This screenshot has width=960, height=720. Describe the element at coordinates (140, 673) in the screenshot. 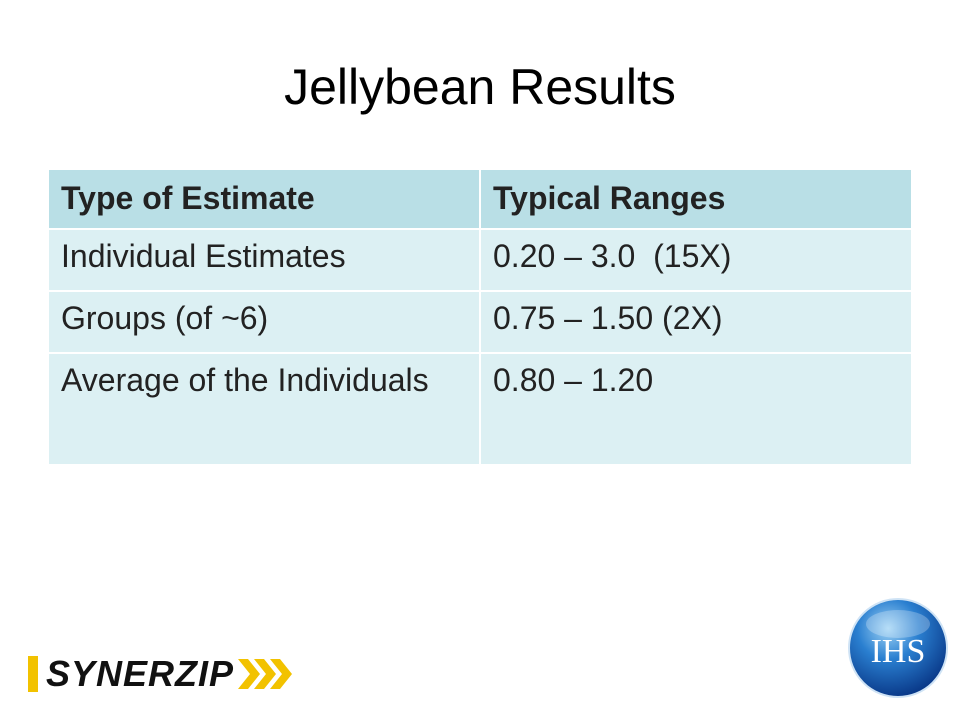

I see `logo-text: SYNERZIP` at that location.